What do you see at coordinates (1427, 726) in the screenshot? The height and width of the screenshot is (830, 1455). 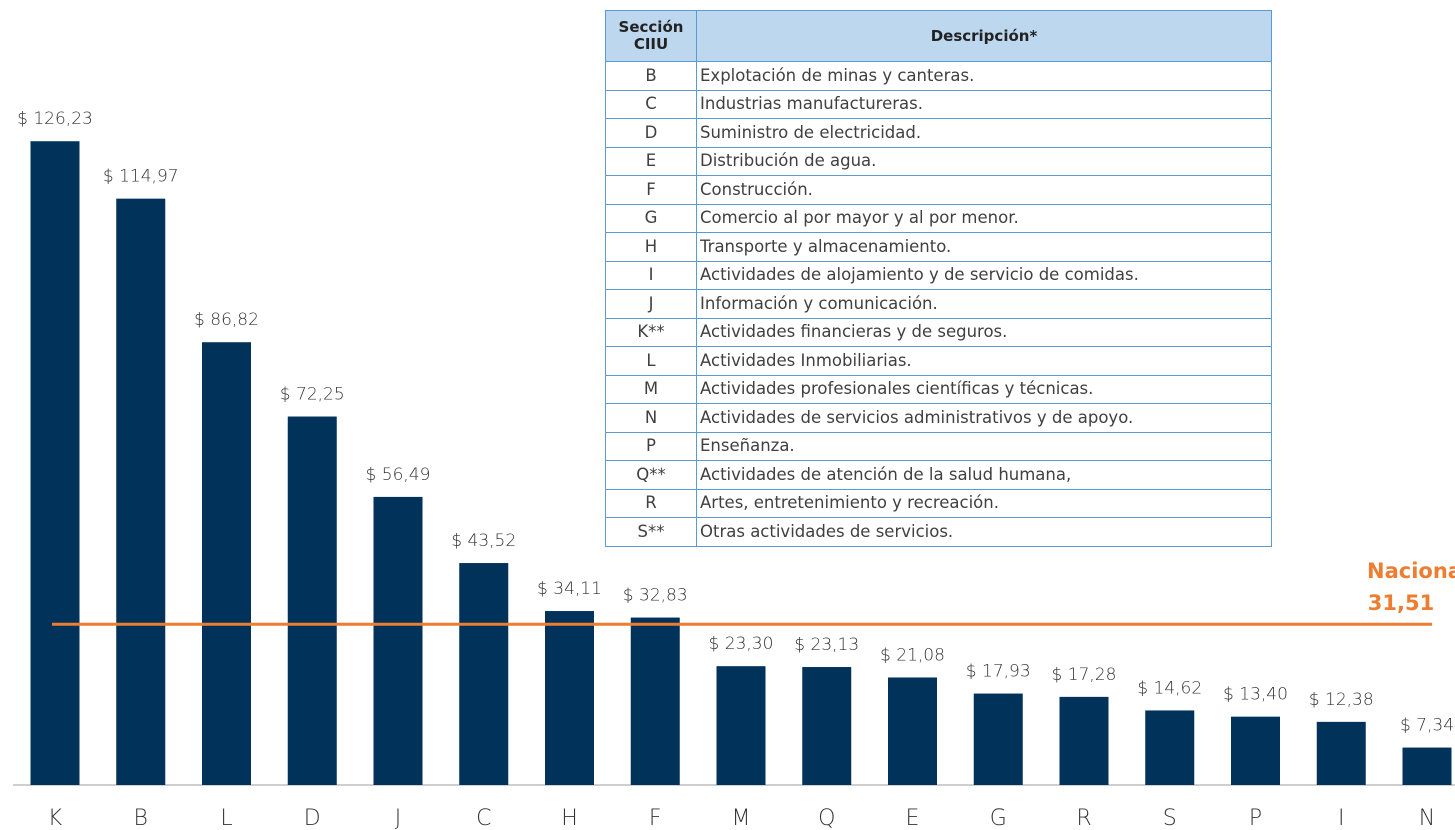 I see `value-label: $ 7,34` at bounding box center [1427, 726].